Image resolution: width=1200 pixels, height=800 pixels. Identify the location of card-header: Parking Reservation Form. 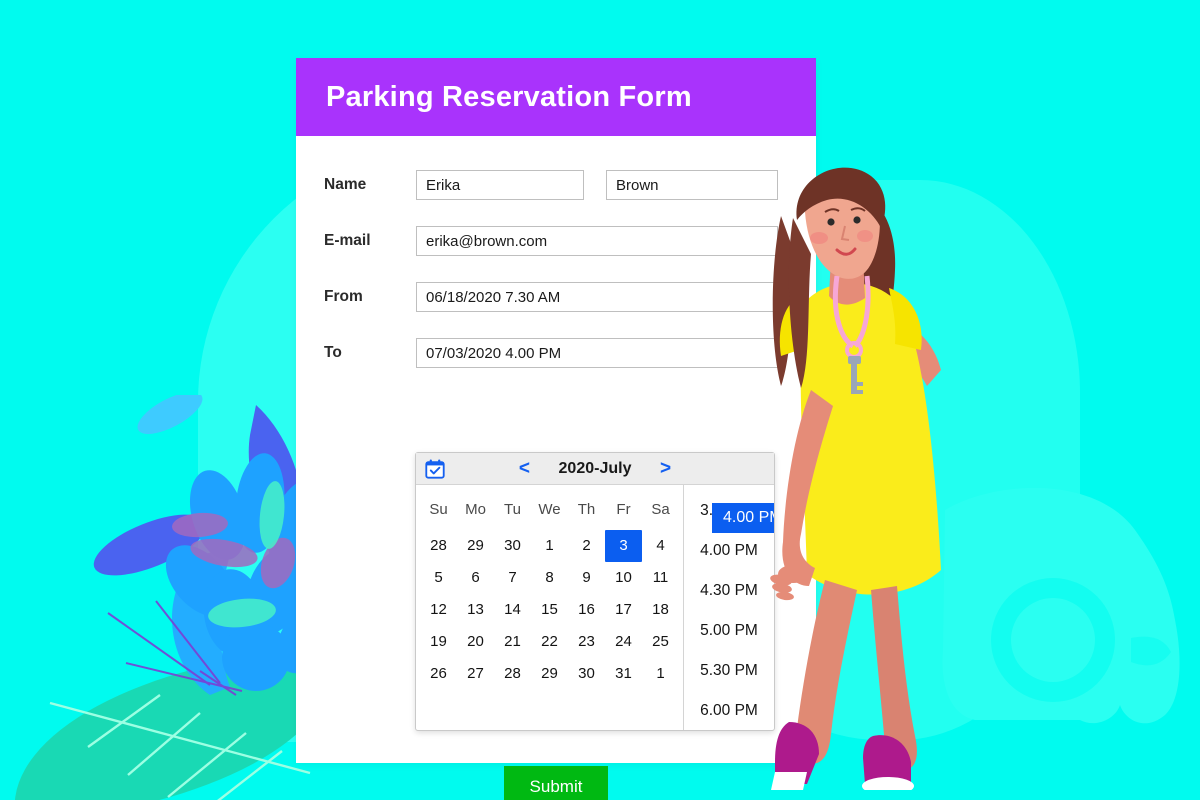
(556, 97).